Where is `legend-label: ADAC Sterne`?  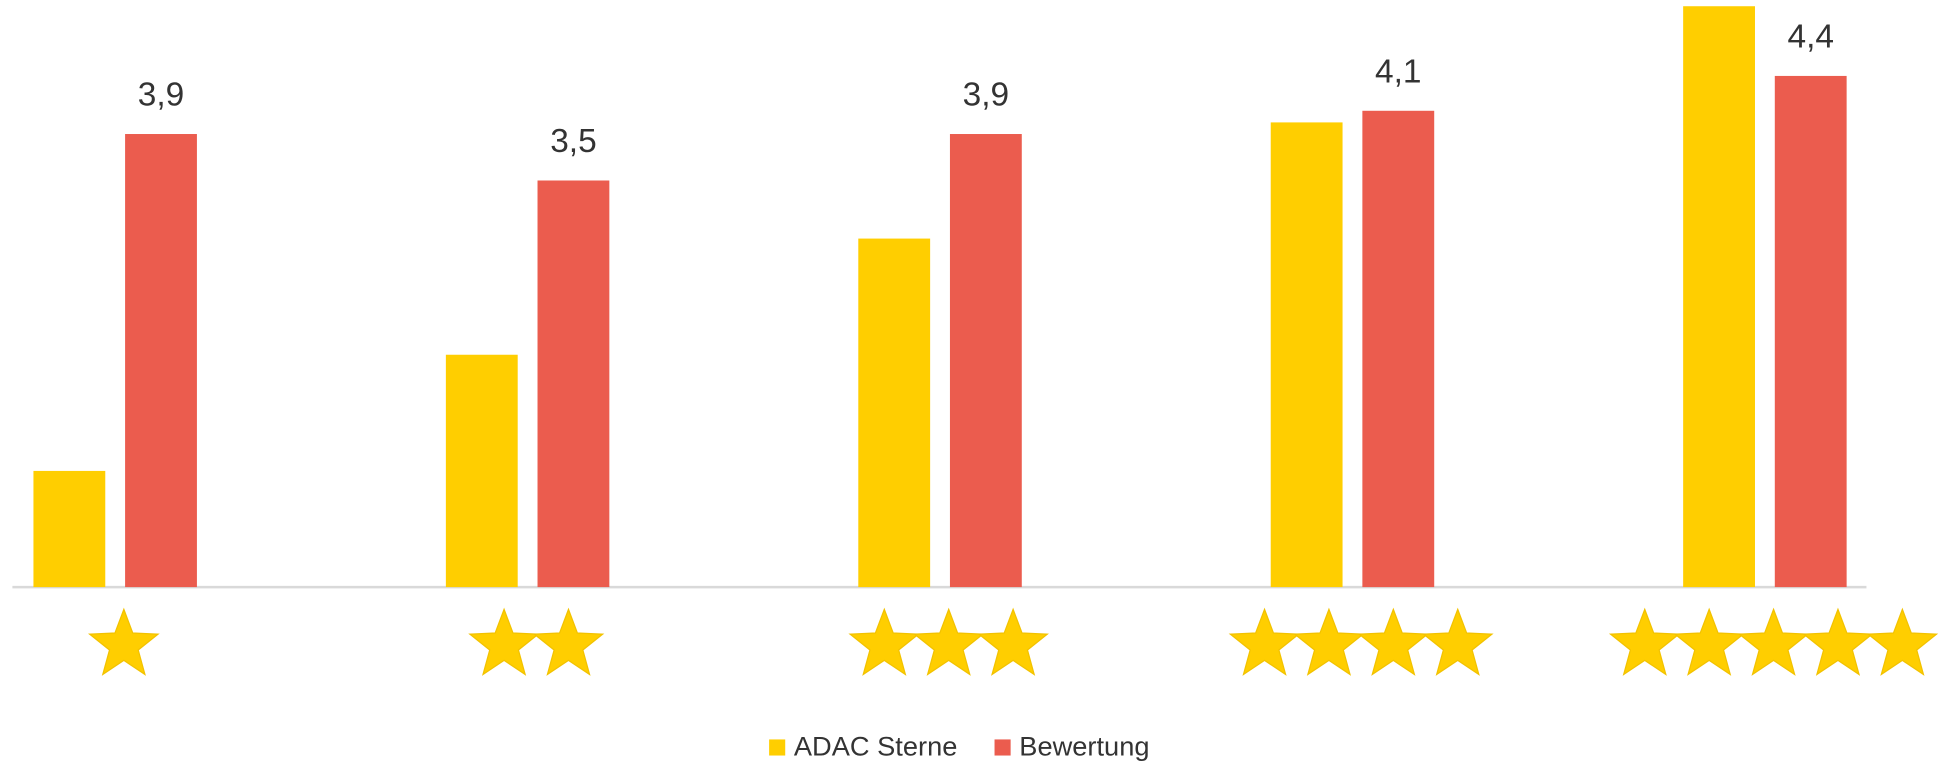 legend-label: ADAC Sterne is located at coordinates (875, 745).